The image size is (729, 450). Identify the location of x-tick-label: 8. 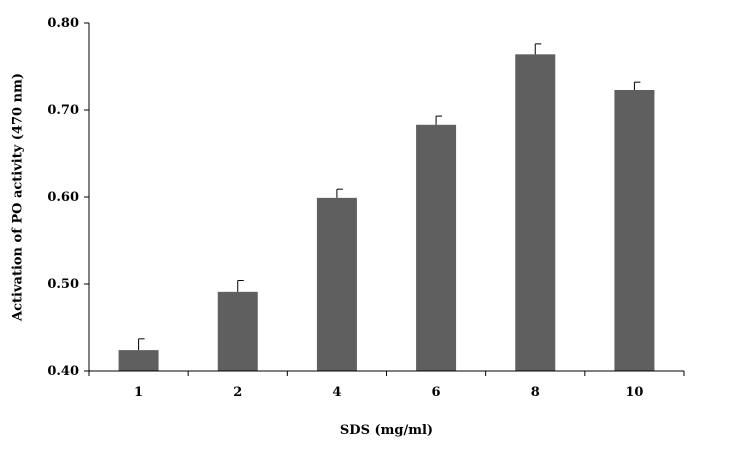
(535, 392).